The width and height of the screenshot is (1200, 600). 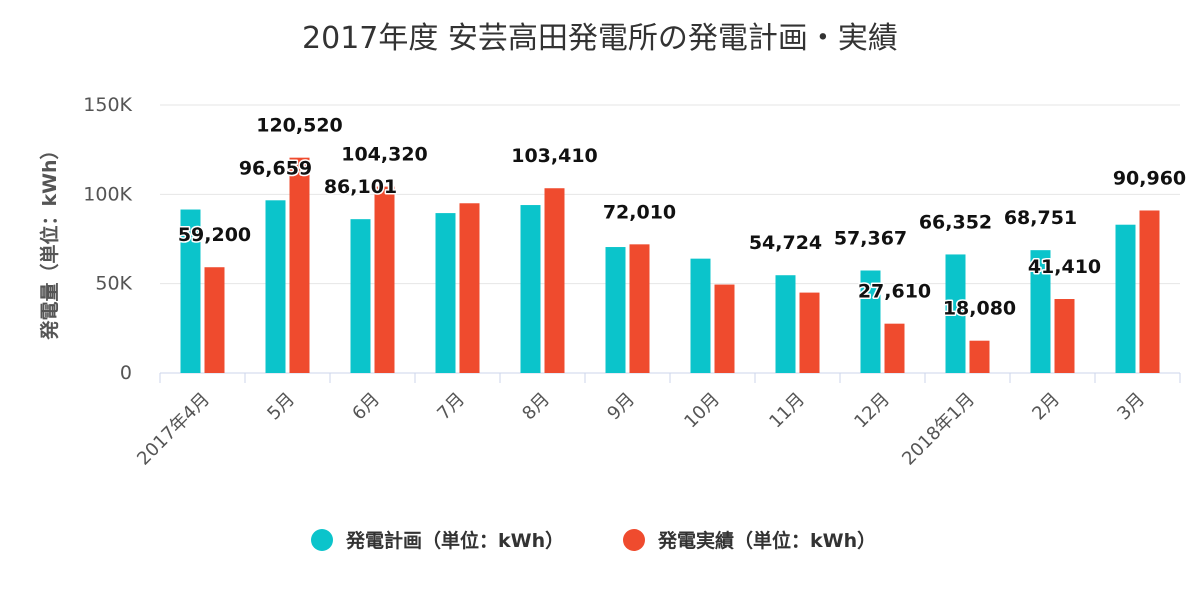 I want to click on y-axis-label: 発電量（単位：kWh）, so click(x=49, y=240).